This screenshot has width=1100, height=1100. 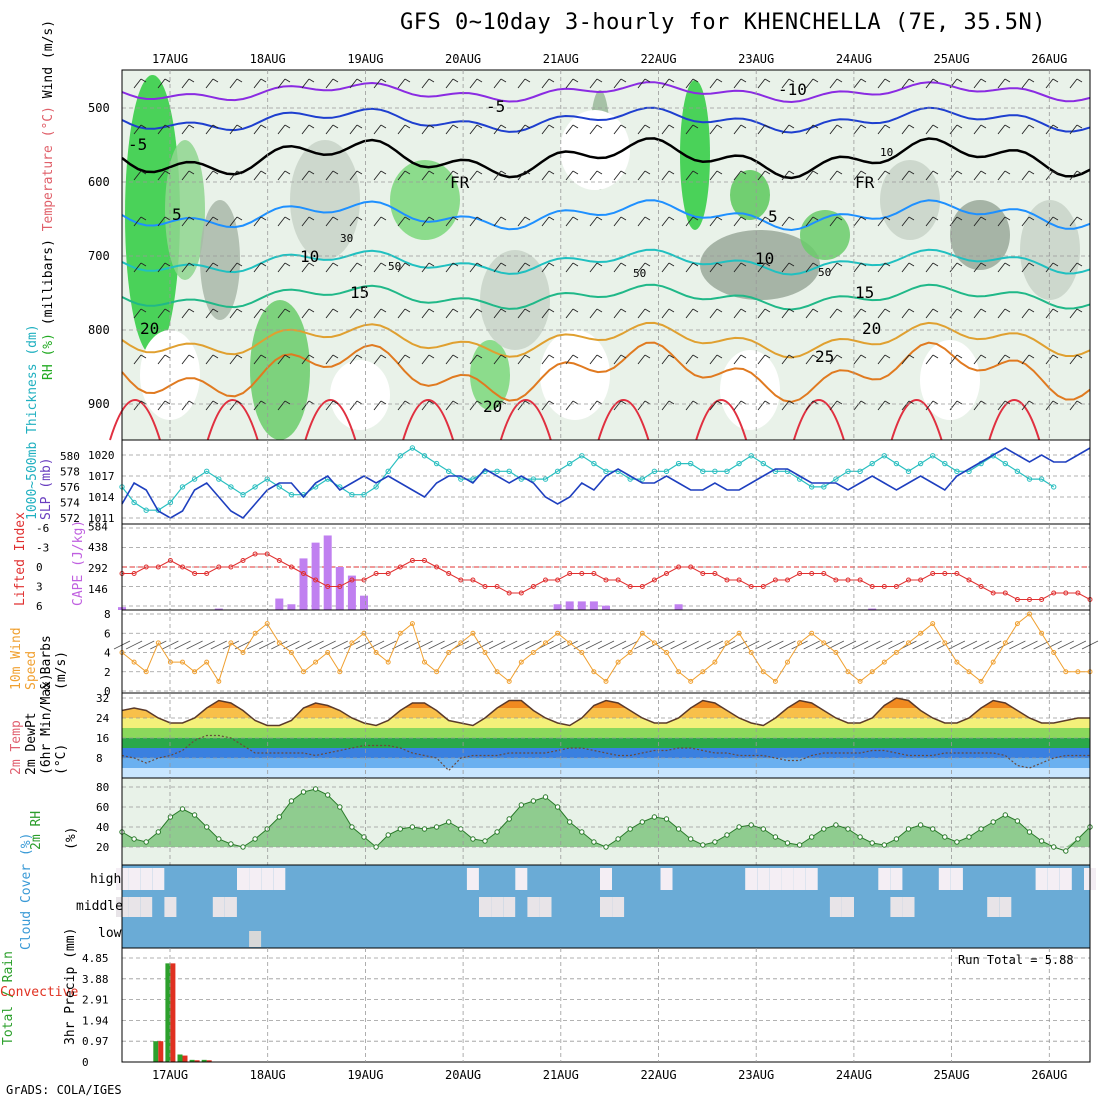 I want to click on ylabel-part: RH (%), so click(x=48, y=352).